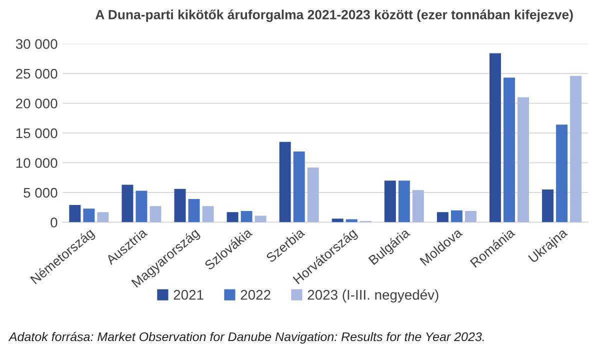 The height and width of the screenshot is (350, 597). I want to click on y-tick-label: 30 000, so click(37, 44).